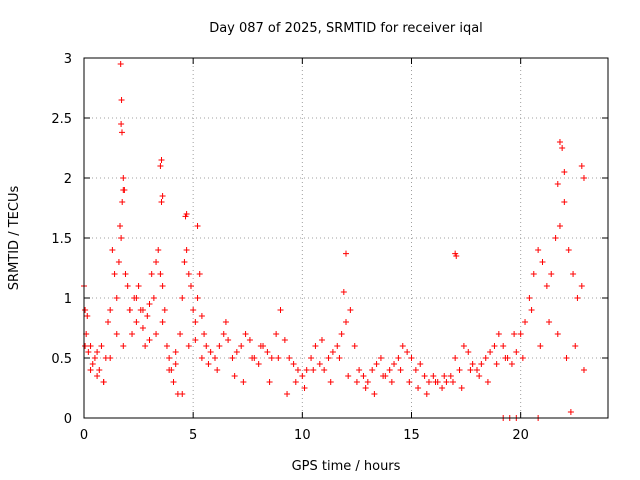  Describe the element at coordinates (346, 466) in the screenshot. I see `x-axis-label: GPS time / hours` at that location.